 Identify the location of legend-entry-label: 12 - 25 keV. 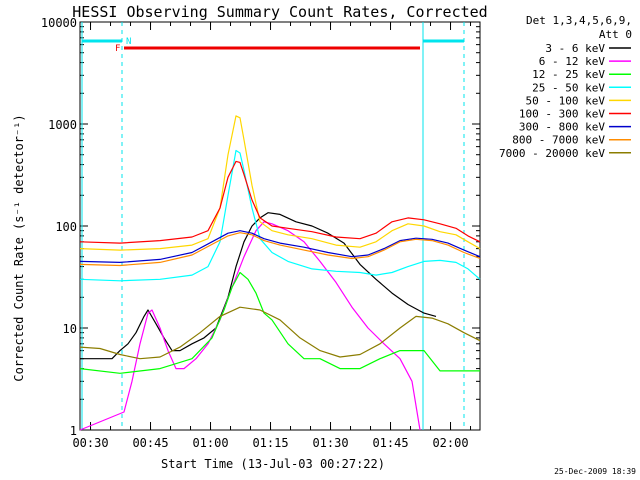
(568, 74).